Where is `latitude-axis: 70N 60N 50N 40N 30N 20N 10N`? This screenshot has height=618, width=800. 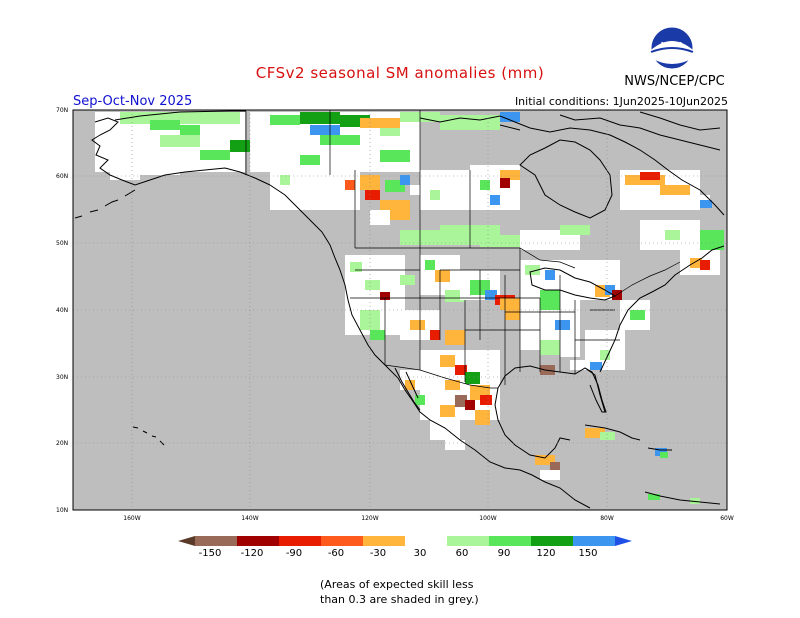 latitude-axis: 70N 60N 50N 40N 30N 20N 10N is located at coordinates (62, 310).